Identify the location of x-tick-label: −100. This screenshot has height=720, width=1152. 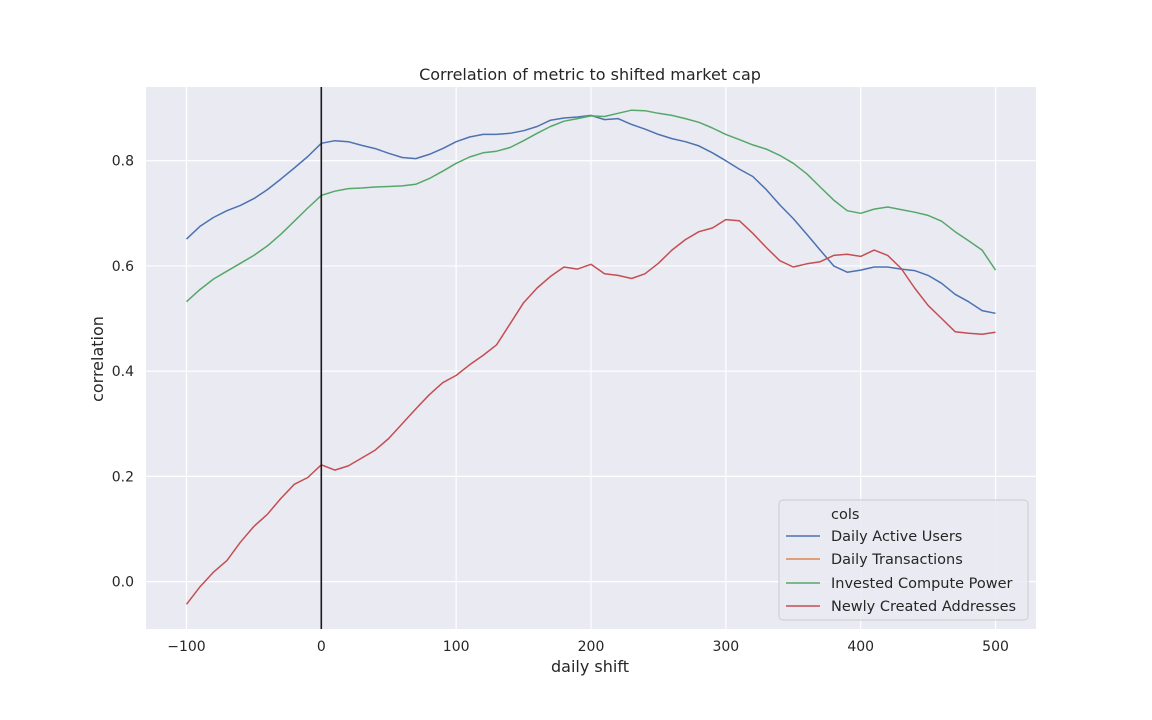
(186, 647).